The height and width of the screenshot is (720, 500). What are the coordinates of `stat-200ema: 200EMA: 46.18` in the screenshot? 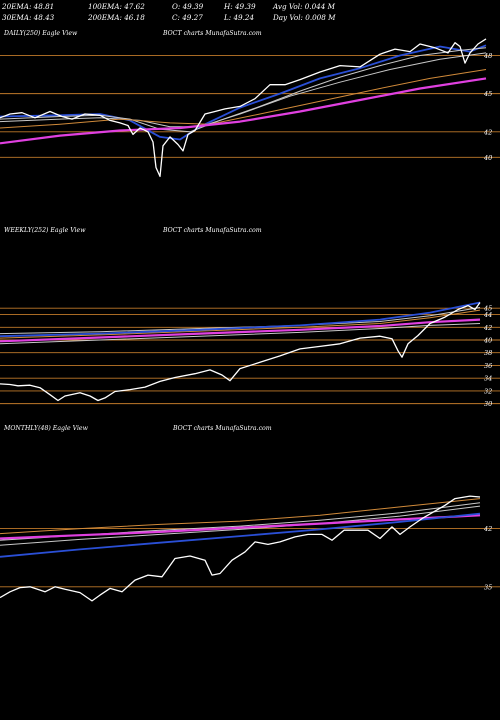 It's located at (116, 17).